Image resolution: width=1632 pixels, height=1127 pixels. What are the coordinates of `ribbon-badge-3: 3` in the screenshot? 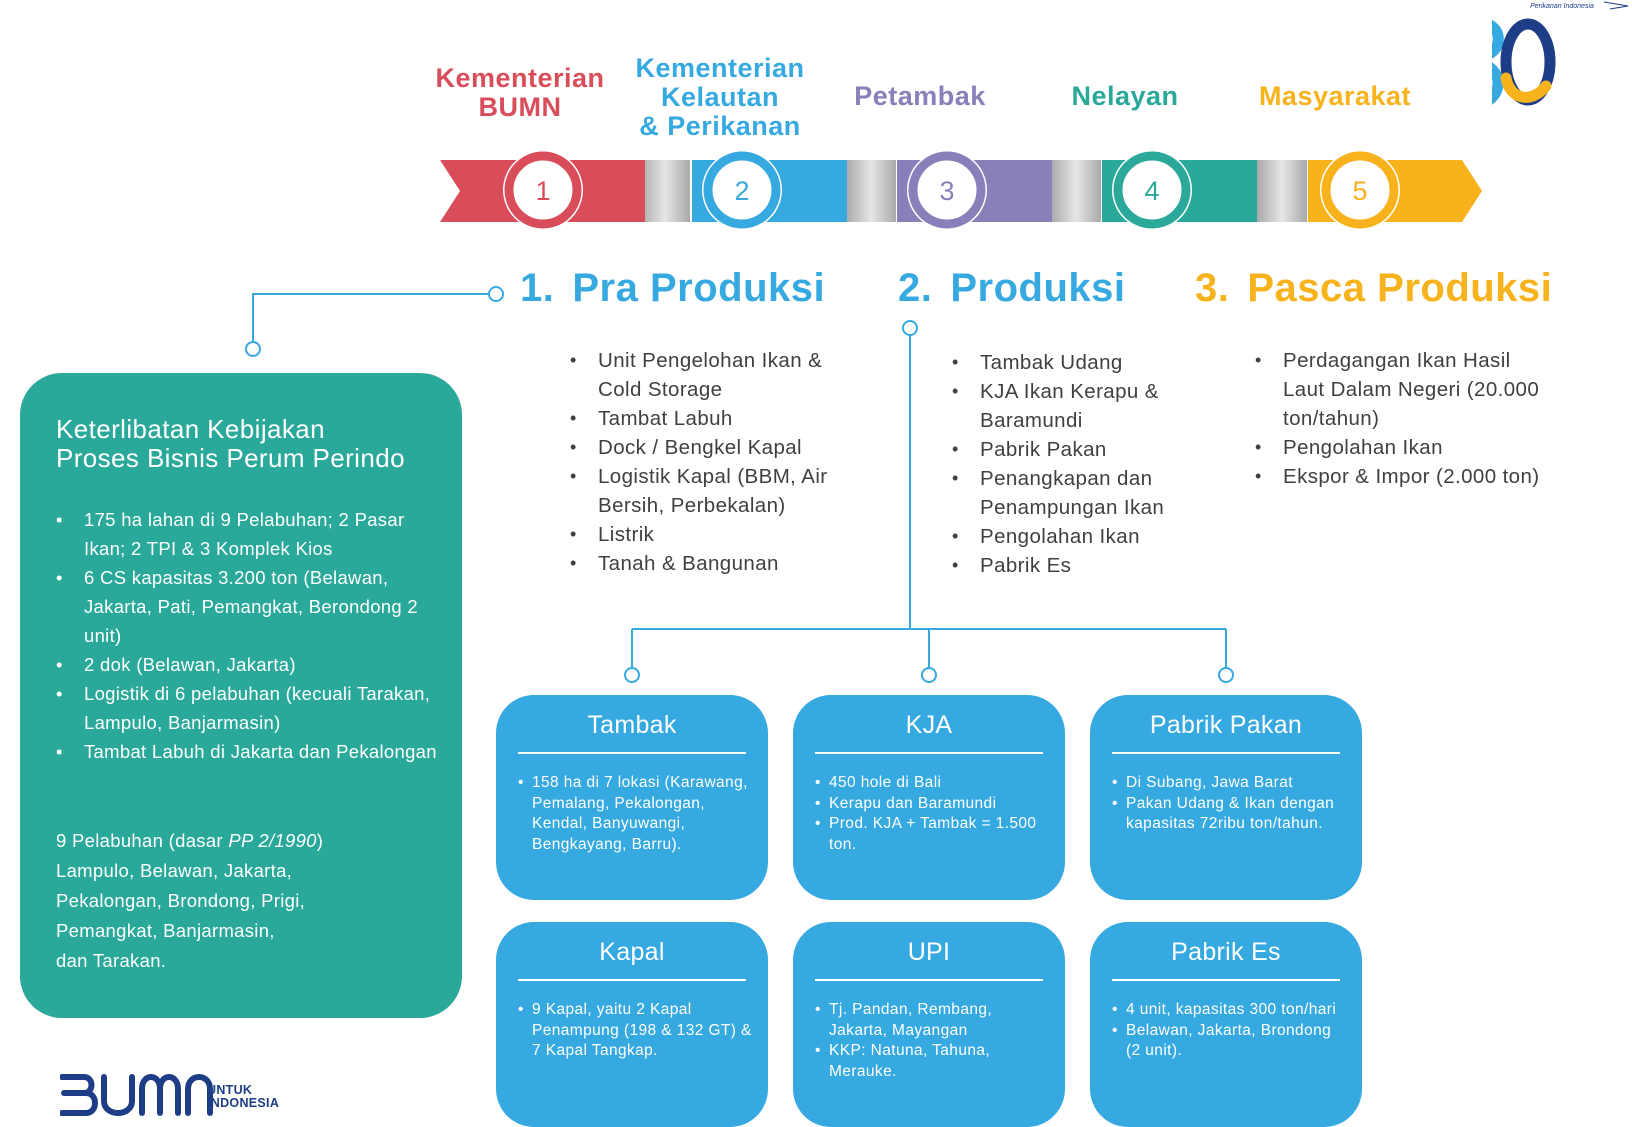 It's located at (947, 190).